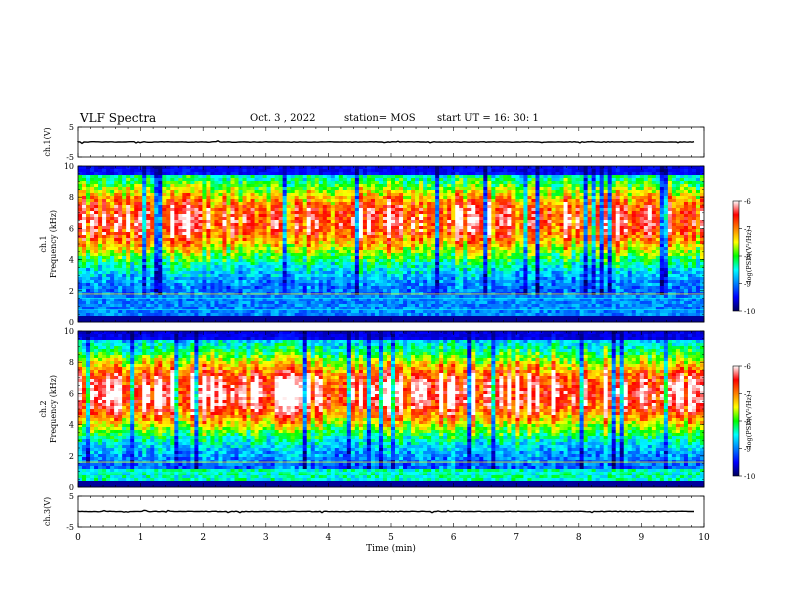 Image resolution: width=792 pixels, height=612 pixels. Describe the element at coordinates (579, 538) in the screenshot. I see `x-tick-label: 8` at that location.